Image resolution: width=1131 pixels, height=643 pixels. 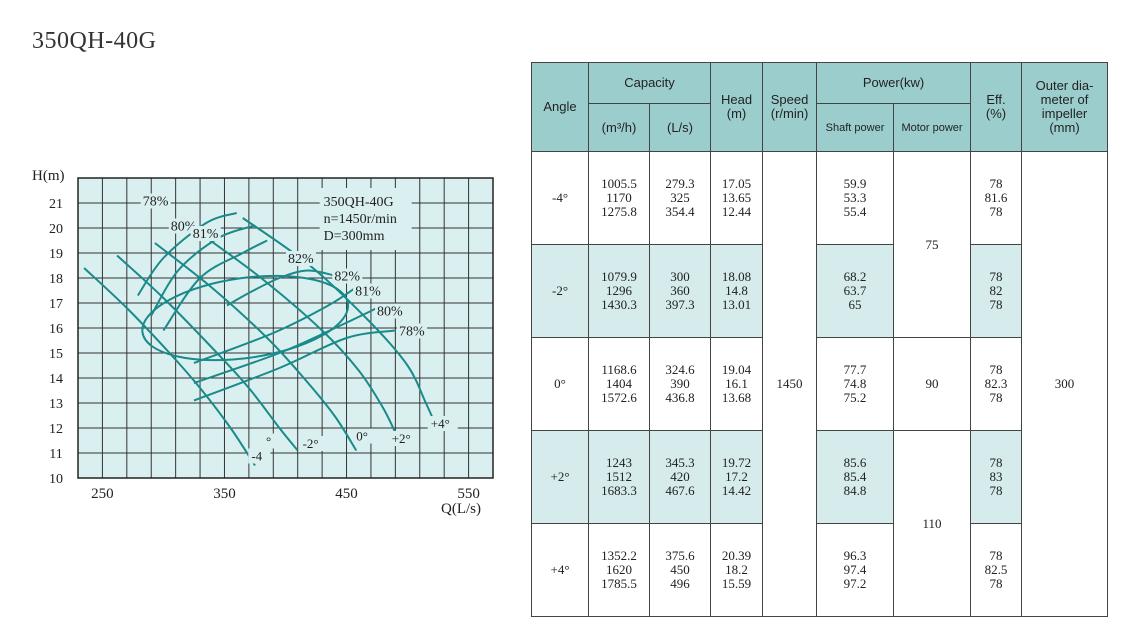 I want to click on cell-eff-value: 82, so click(x=996, y=290).